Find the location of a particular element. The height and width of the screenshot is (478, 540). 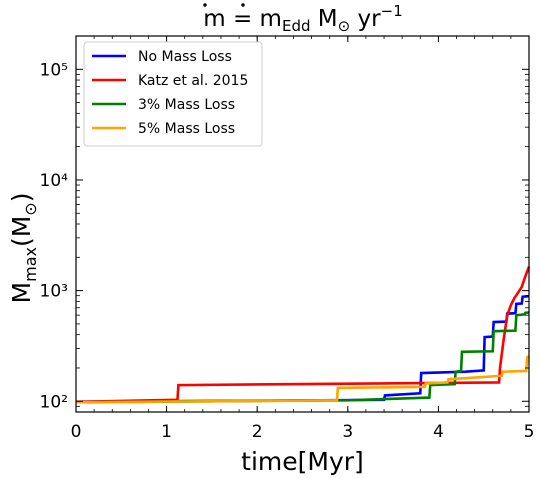

legend-label: 3% Mass Loss is located at coordinates (186, 105).